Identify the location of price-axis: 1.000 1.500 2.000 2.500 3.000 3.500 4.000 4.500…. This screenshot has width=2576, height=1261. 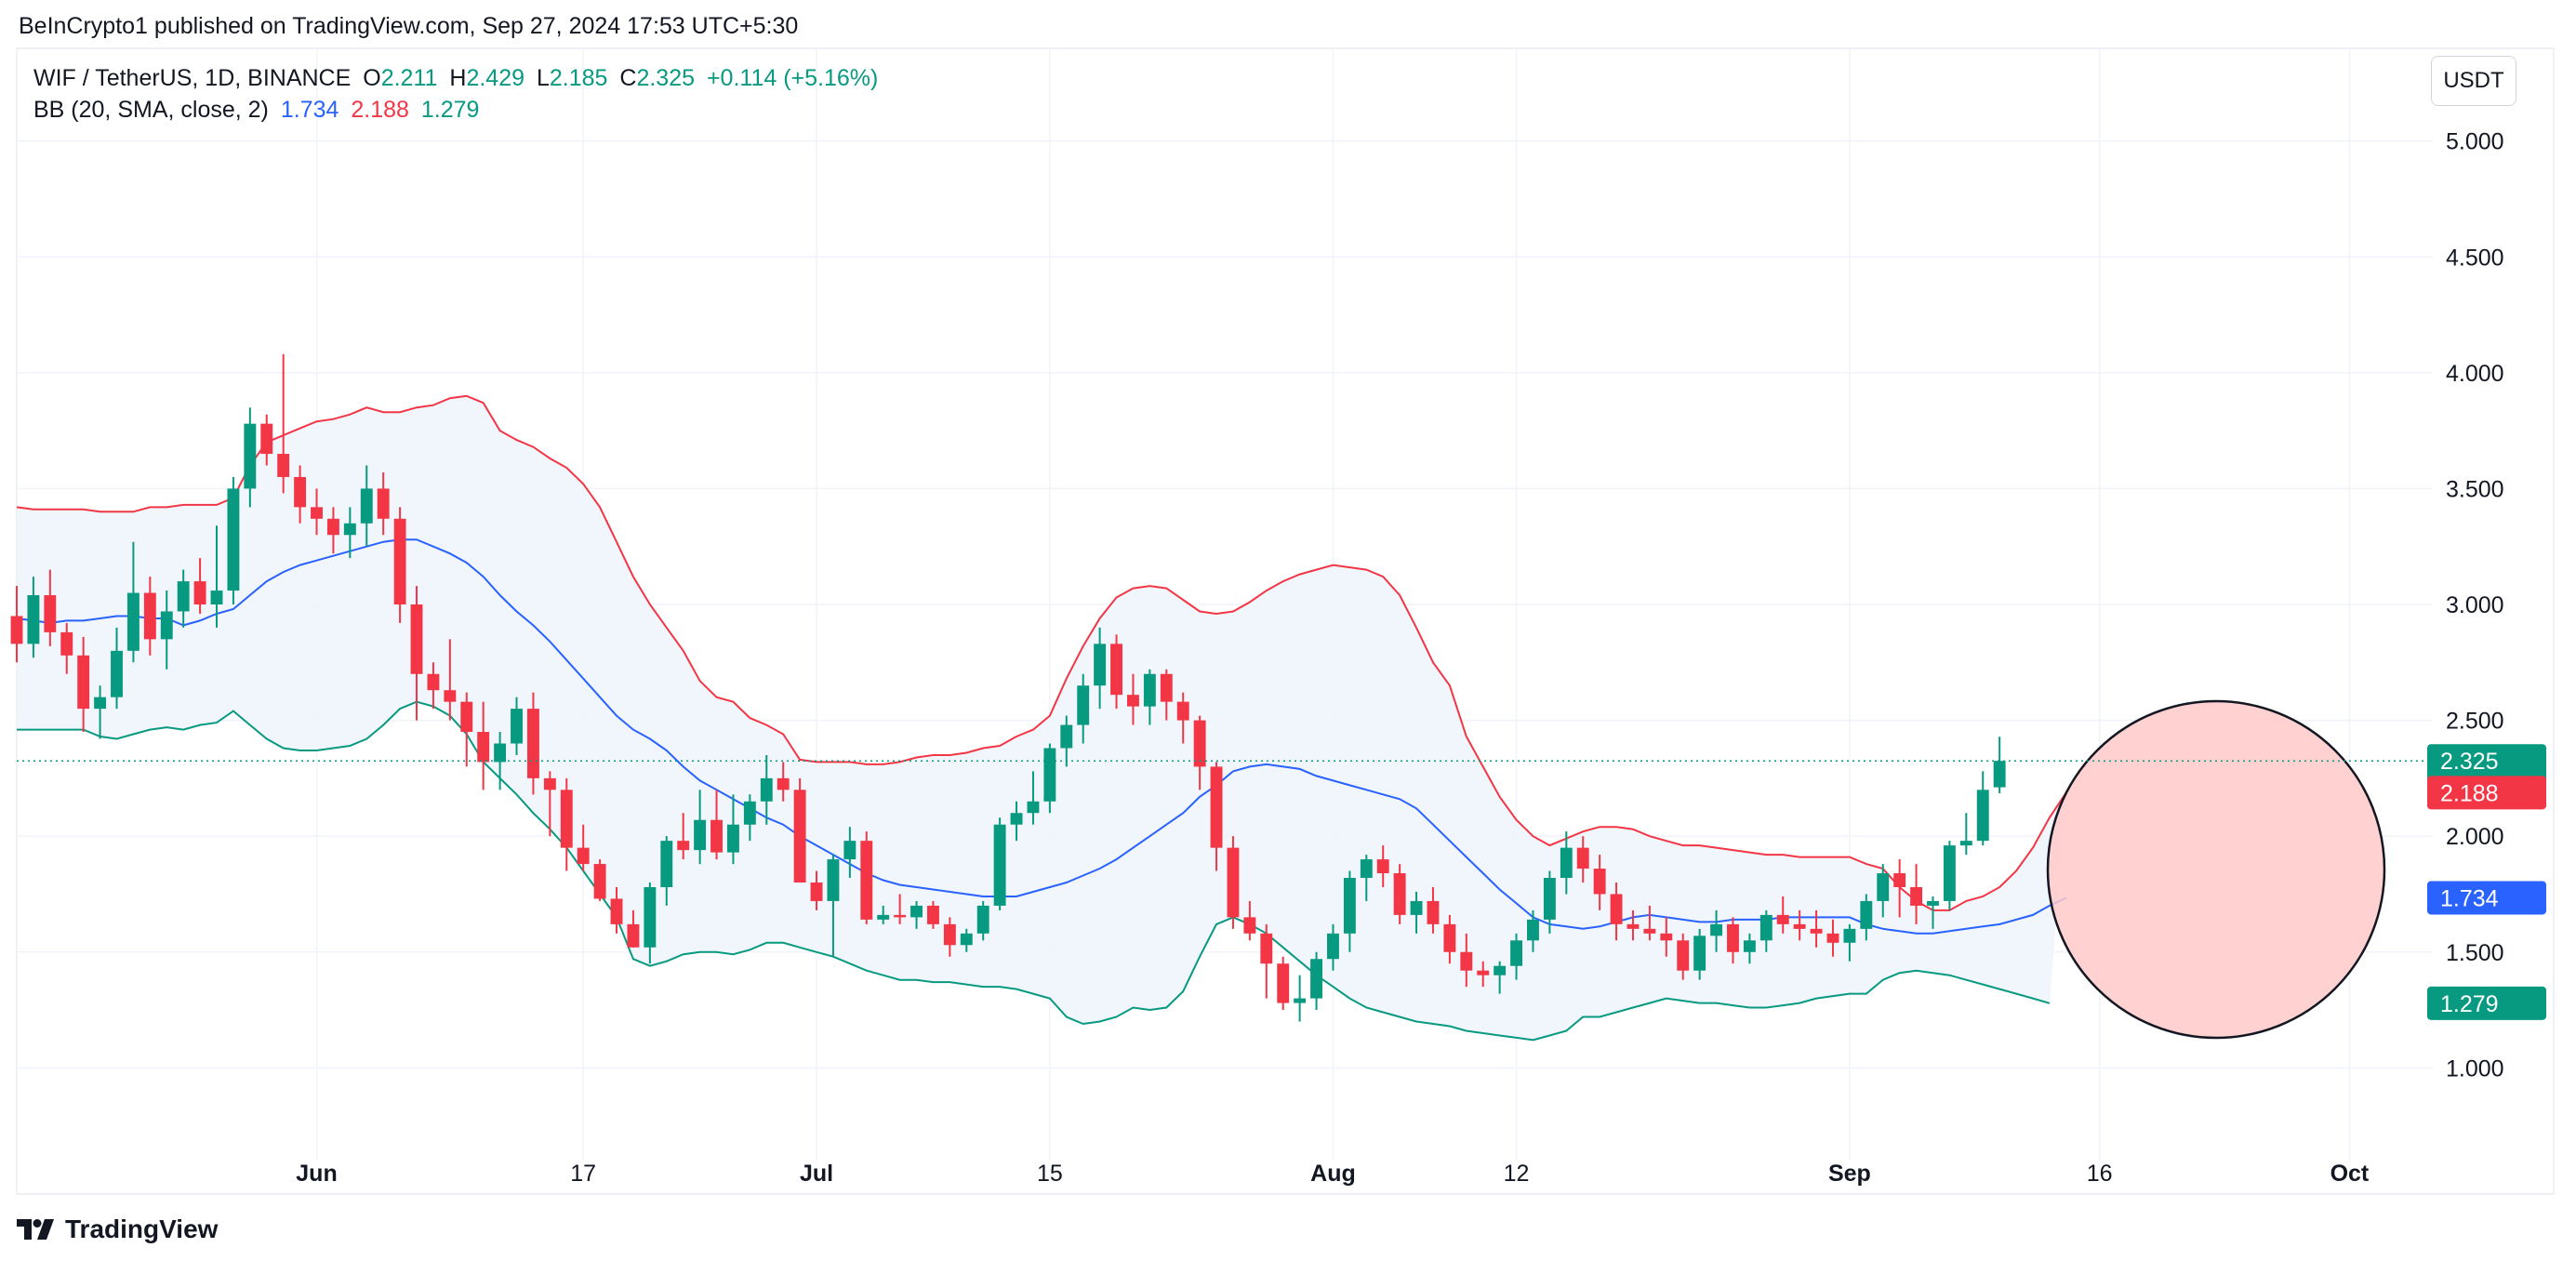
(2475, 605).